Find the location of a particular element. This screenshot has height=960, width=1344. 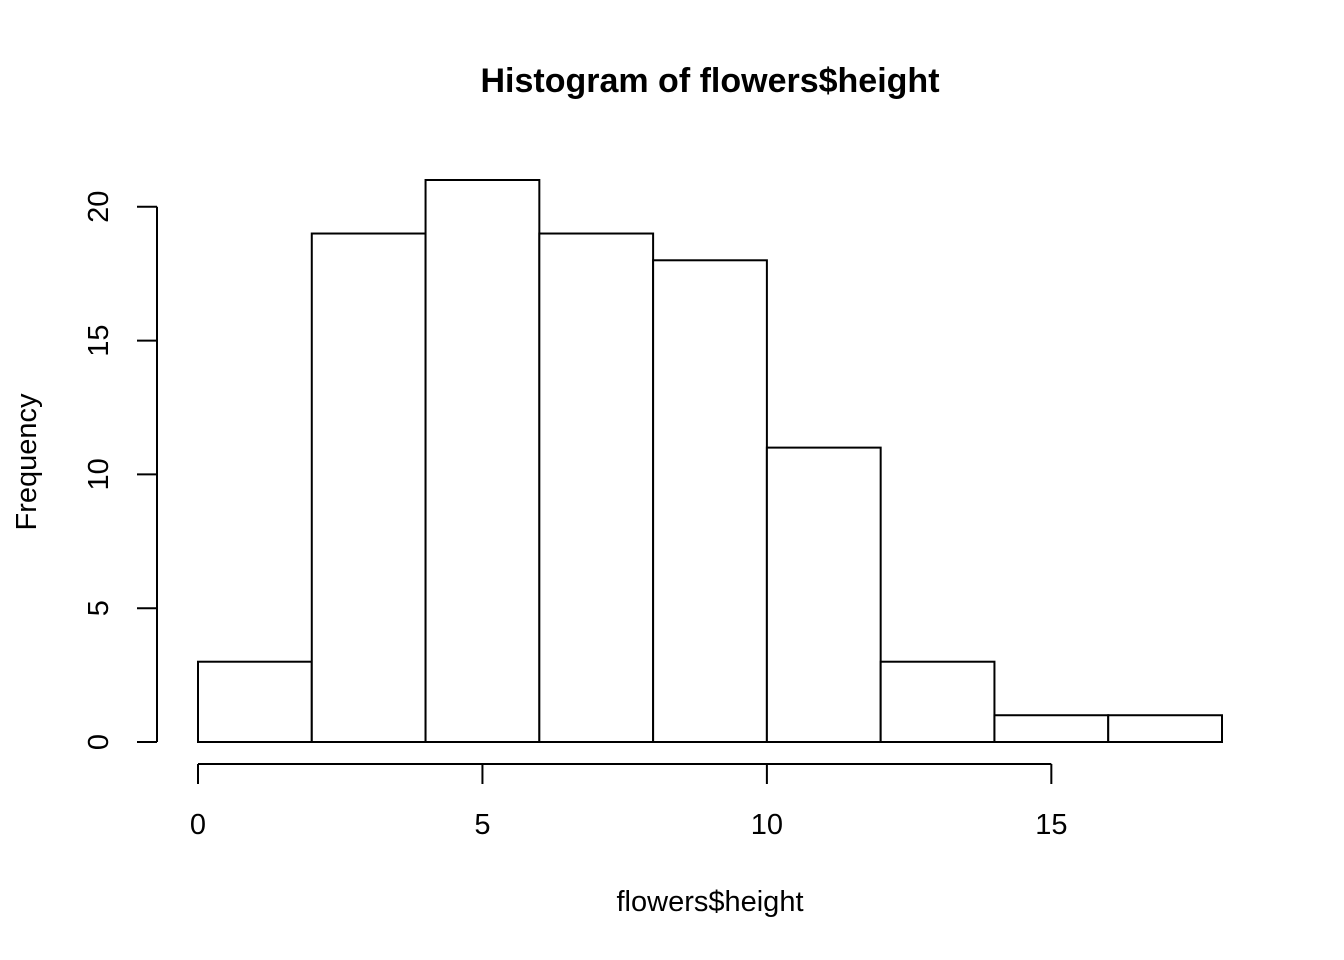

x-tick-label: 15 is located at coordinates (1051, 825).